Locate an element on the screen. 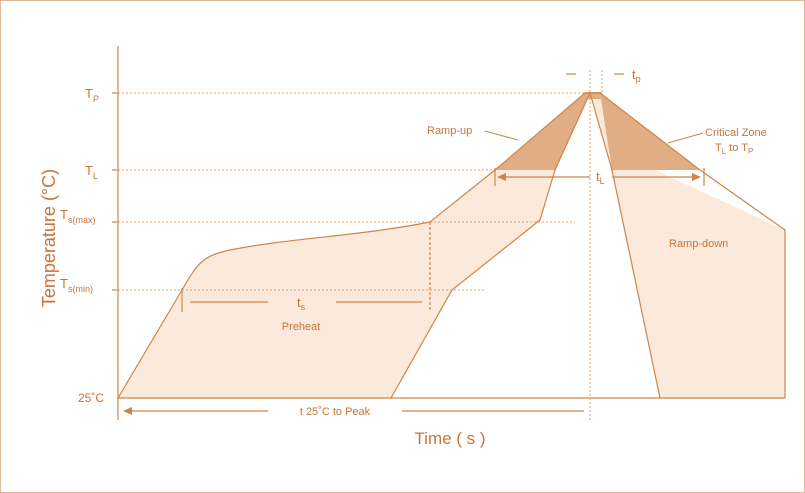  ramp-up-zone is located at coordinates (542, 131).